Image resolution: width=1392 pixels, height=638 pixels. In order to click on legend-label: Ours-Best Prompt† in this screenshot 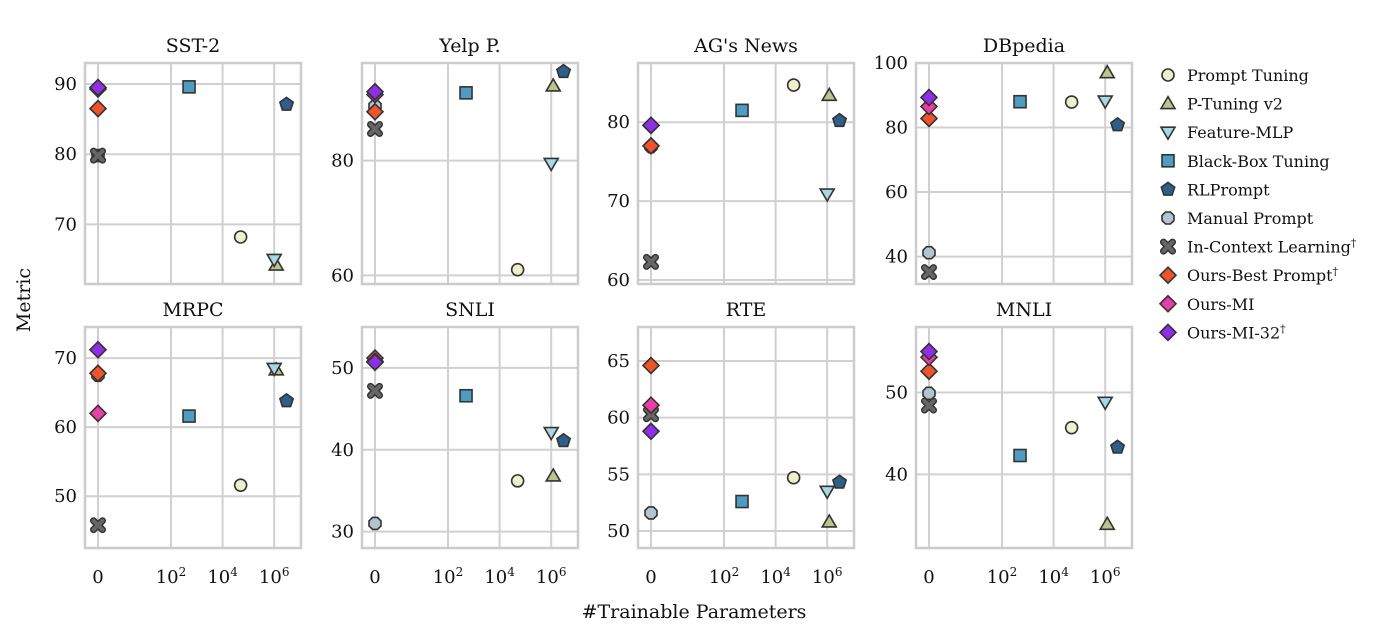, I will do `click(1263, 275)`.